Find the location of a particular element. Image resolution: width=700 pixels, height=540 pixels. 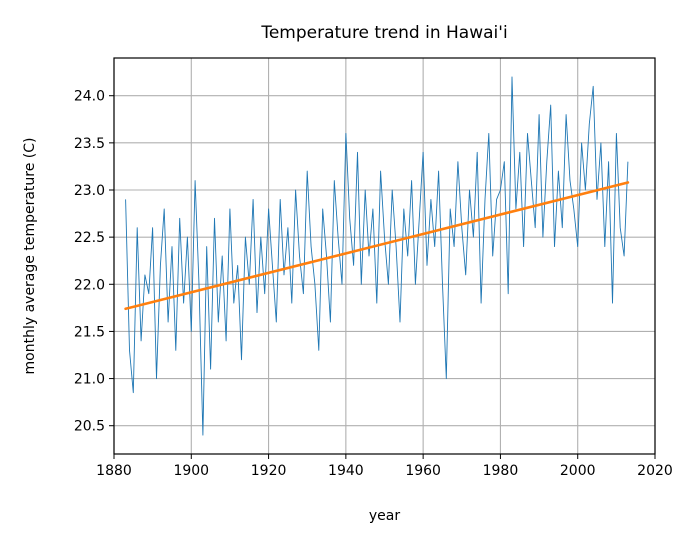

x-tick-label: 1960 is located at coordinates (423, 471).